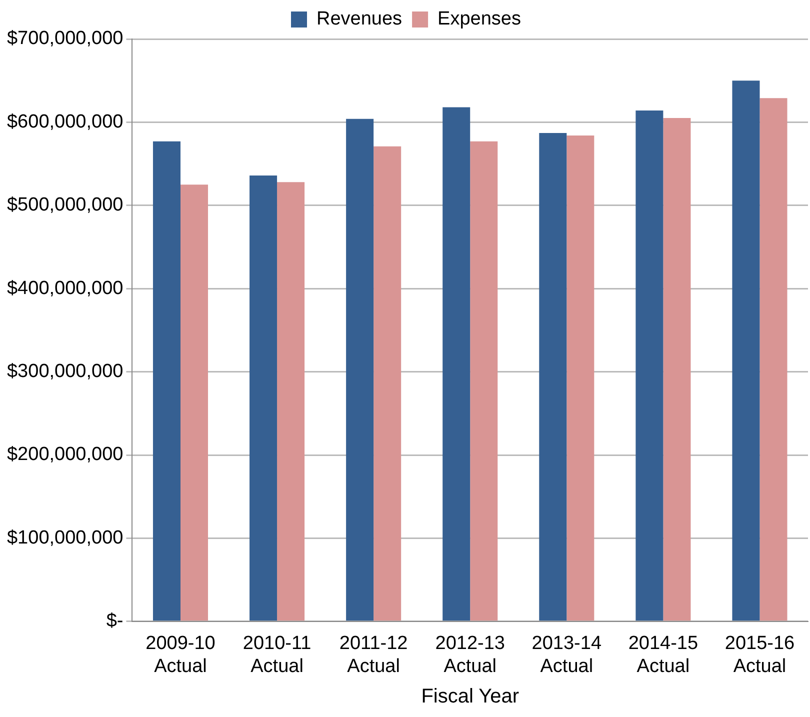  What do you see at coordinates (470, 655) in the screenshot?
I see `x-tick-label: 2012-13 Actual` at bounding box center [470, 655].